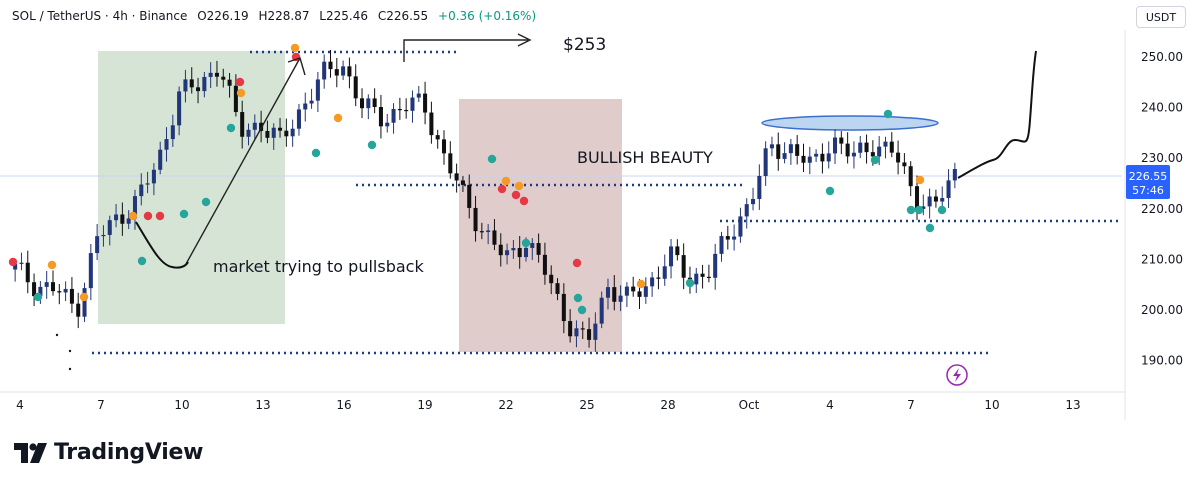  What do you see at coordinates (318, 266) in the screenshot?
I see `pullback-label: market trying to pullsback` at bounding box center [318, 266].